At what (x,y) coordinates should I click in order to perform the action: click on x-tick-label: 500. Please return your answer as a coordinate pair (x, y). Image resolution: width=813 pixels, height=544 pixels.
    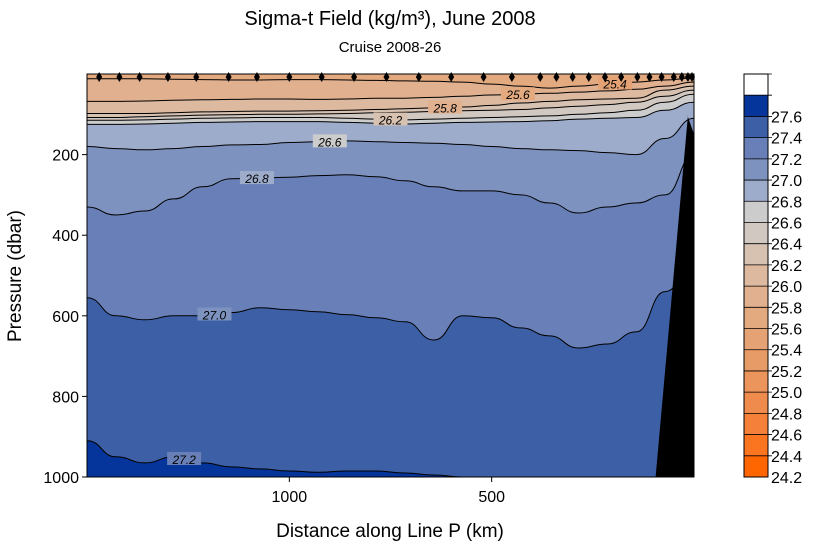
    Looking at the image, I should click on (491, 497).